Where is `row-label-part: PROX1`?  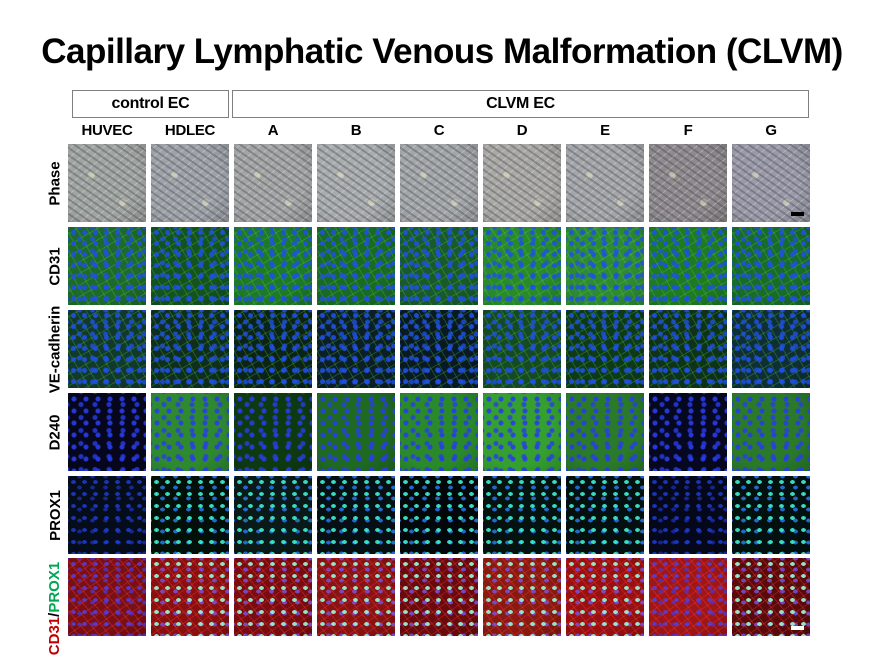
row-label-part: PROX1 is located at coordinates (55, 587).